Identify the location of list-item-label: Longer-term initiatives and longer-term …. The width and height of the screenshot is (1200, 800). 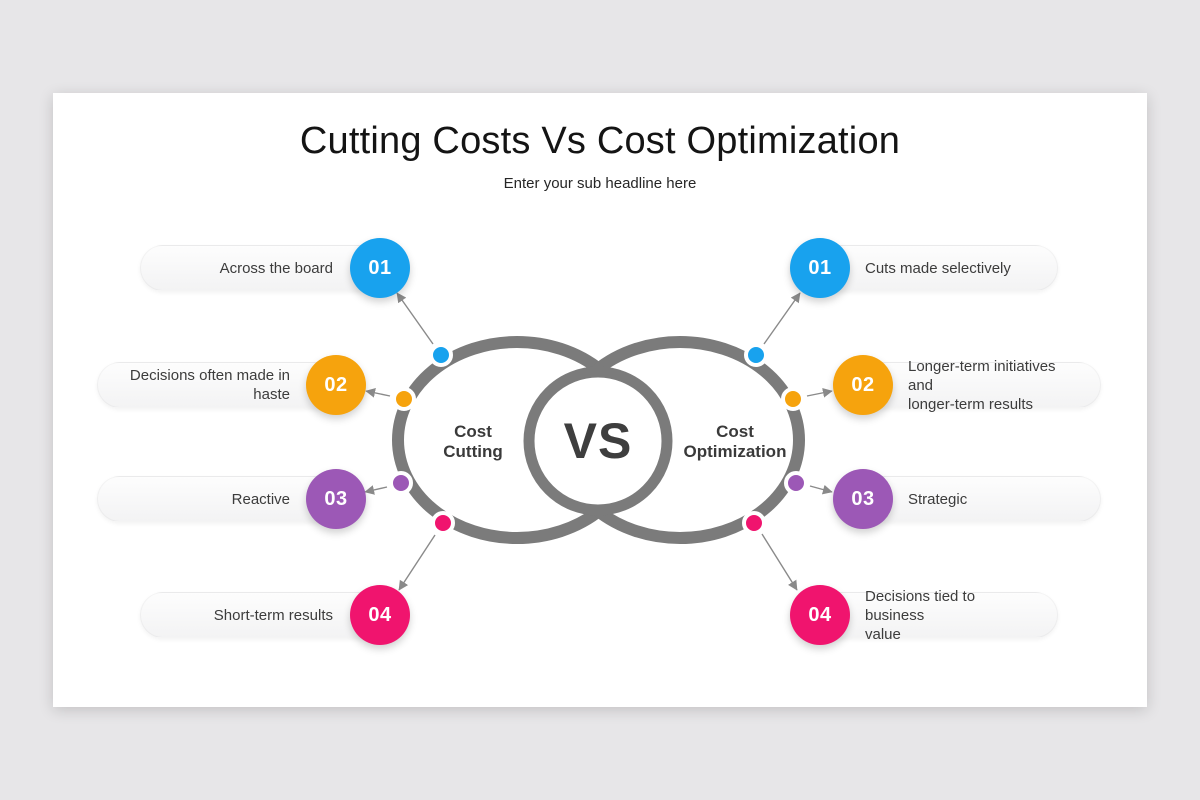
(982, 385).